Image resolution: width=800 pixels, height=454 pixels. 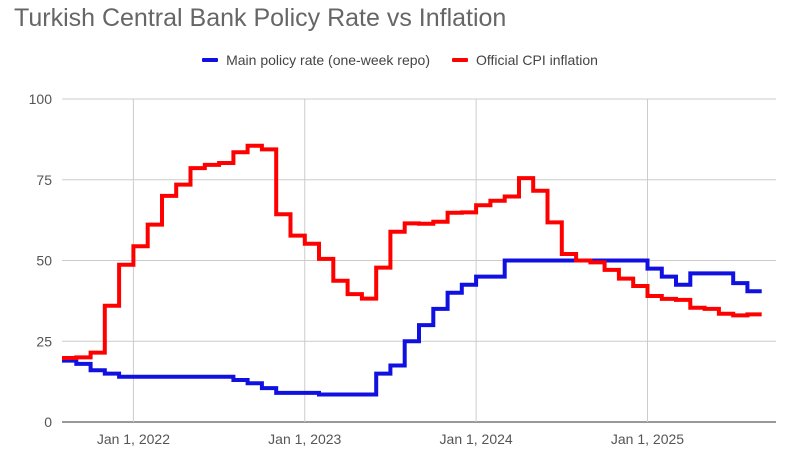 What do you see at coordinates (48, 422) in the screenshot?
I see `y-tick-label: 0` at bounding box center [48, 422].